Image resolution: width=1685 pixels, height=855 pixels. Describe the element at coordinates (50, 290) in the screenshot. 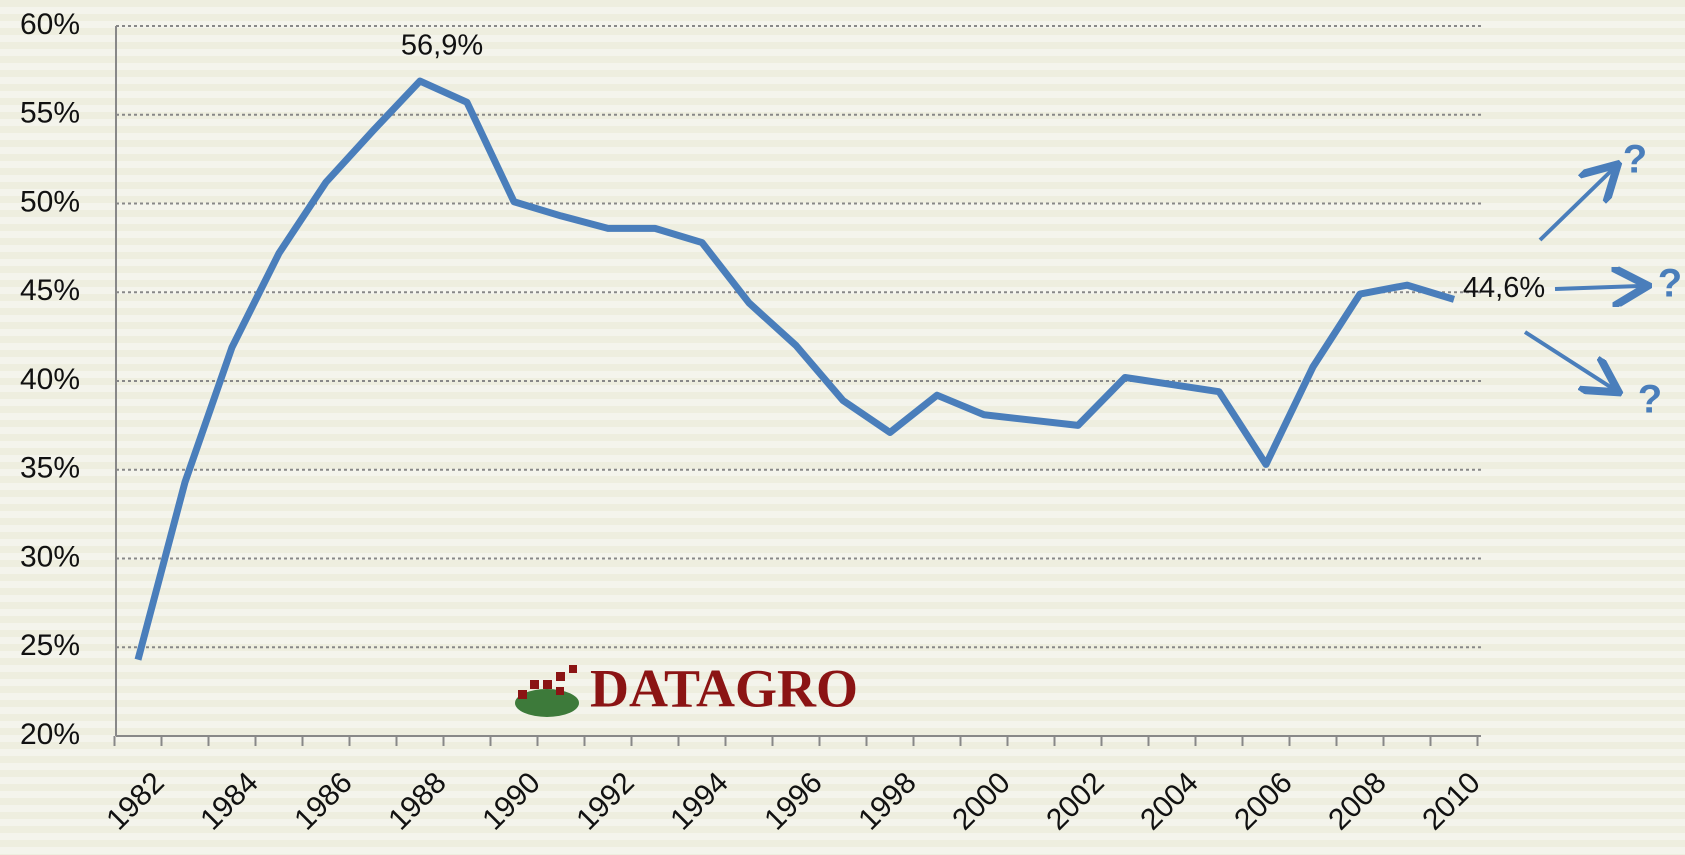

I see `y-tick-label: 45%` at that location.